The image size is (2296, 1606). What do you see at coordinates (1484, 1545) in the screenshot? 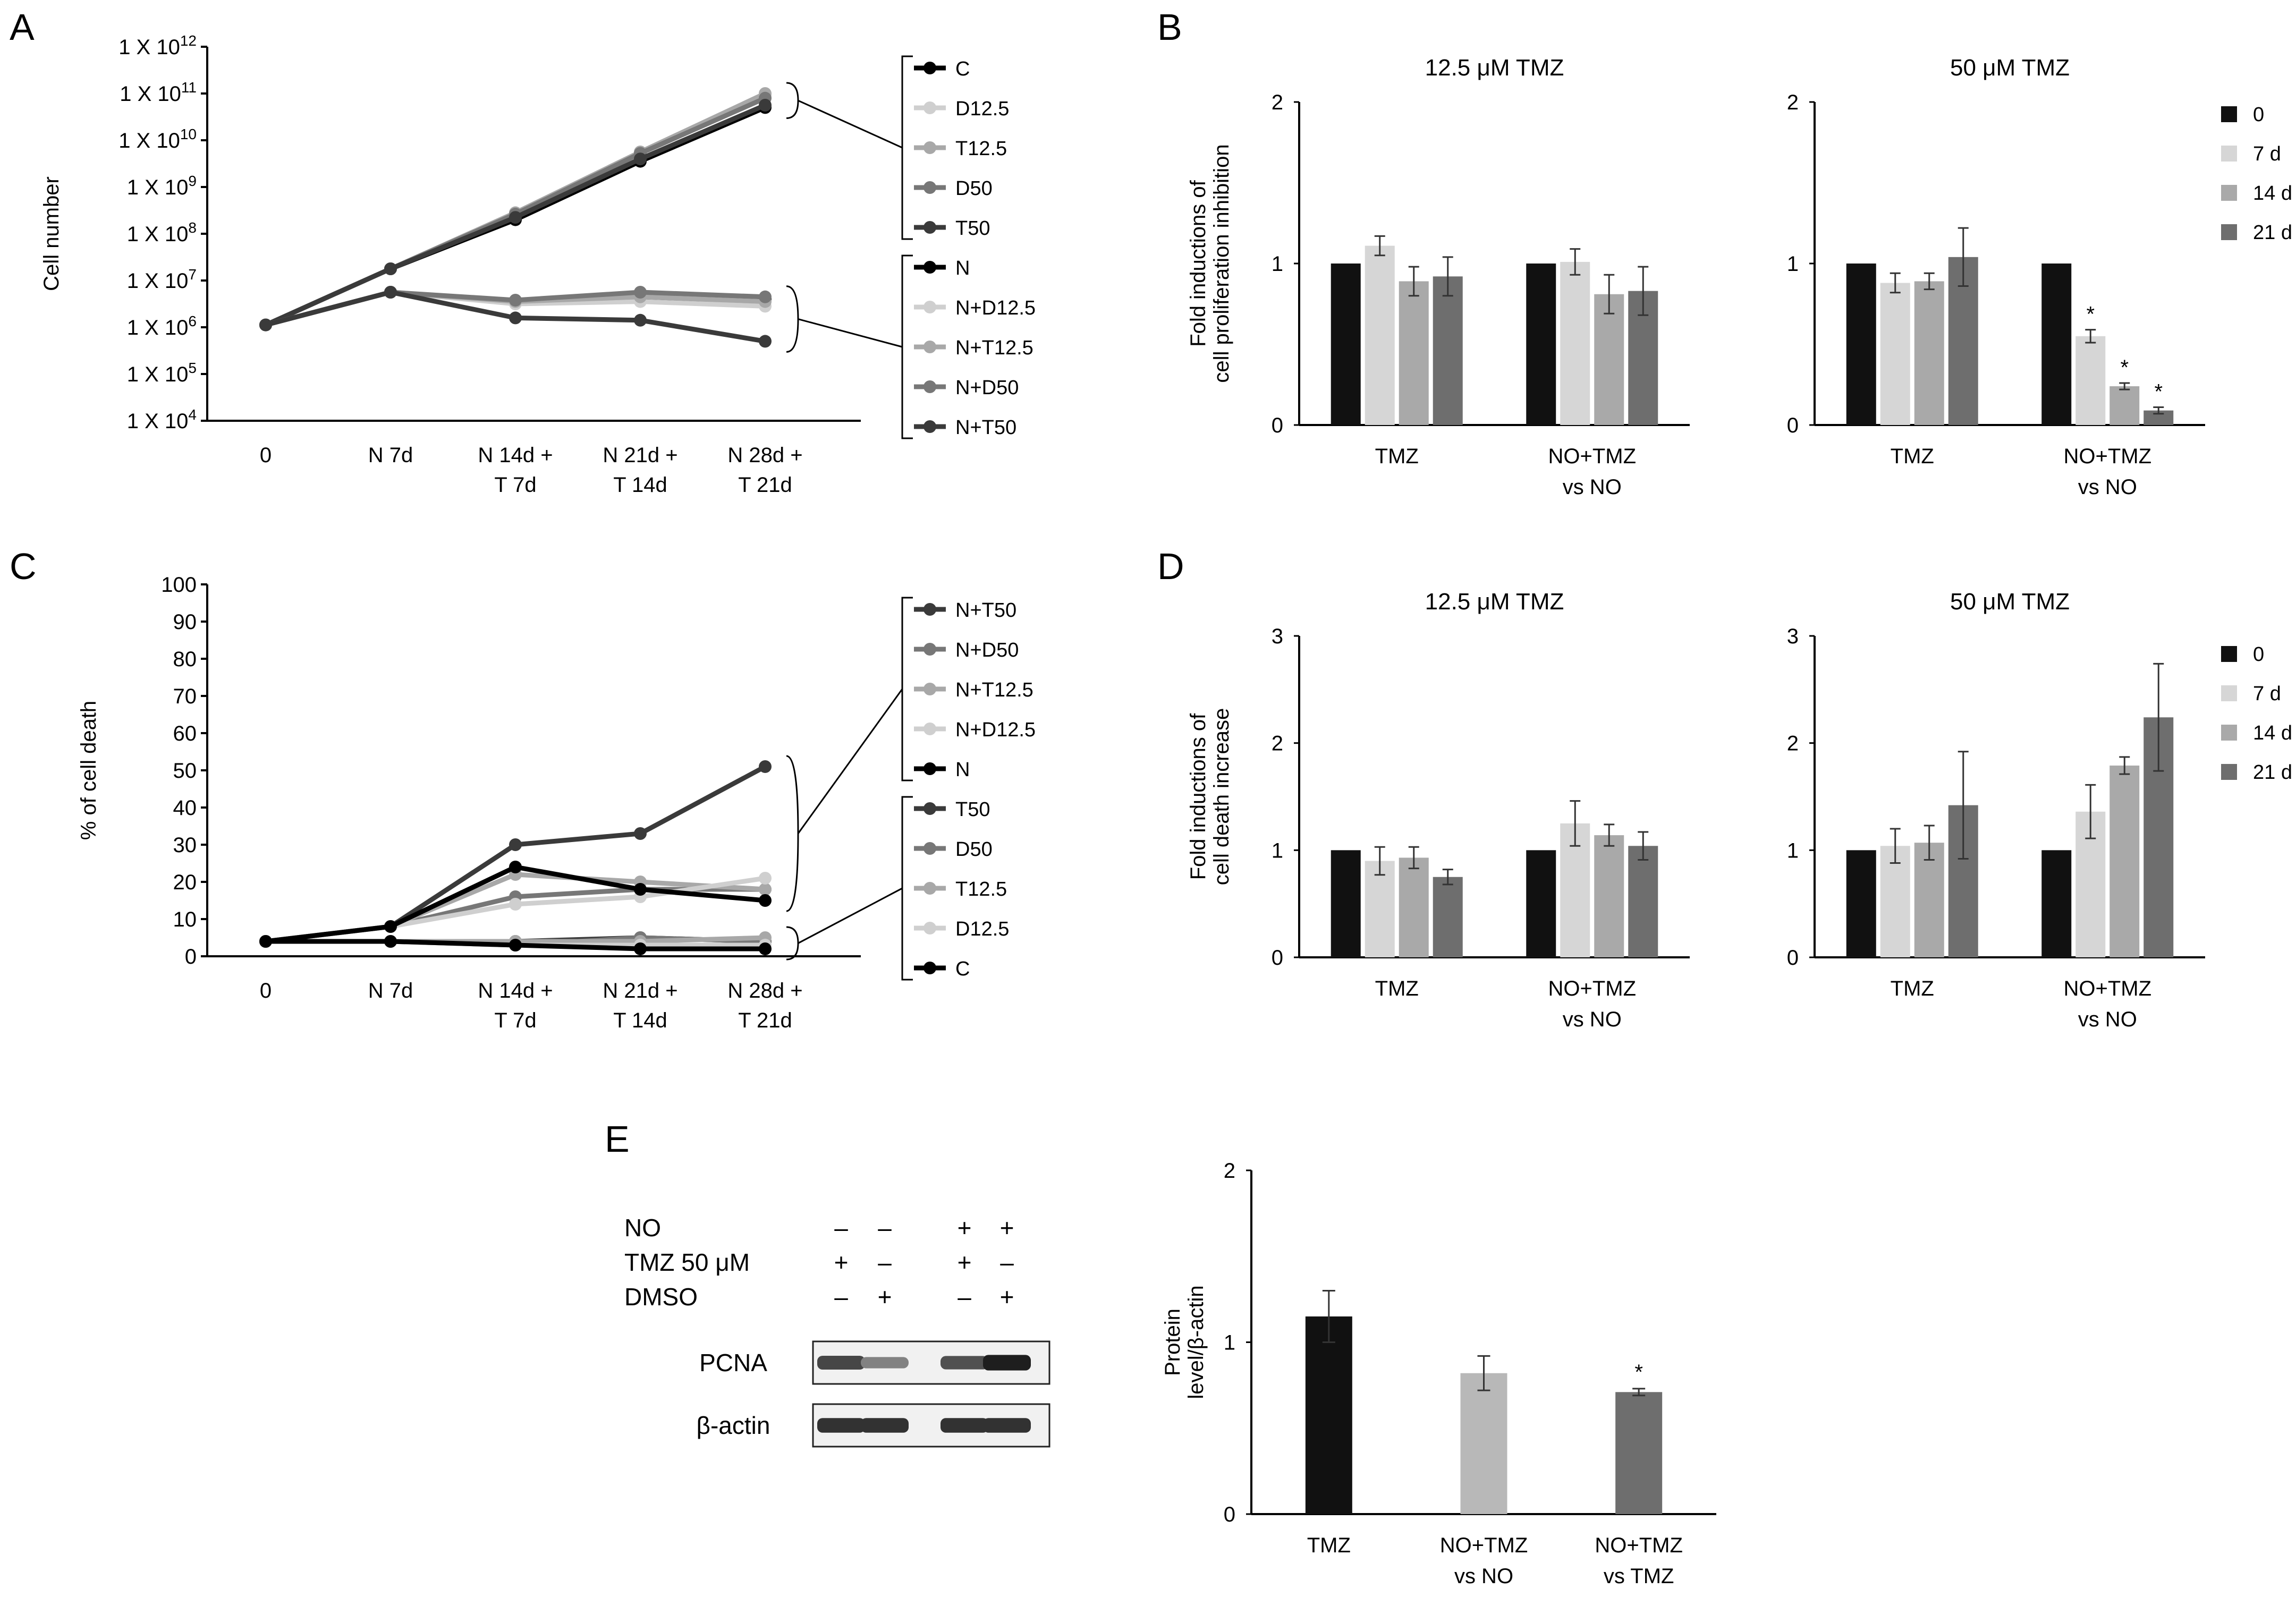
I see `x-tick-label-E-bar-line: NO+TMZ` at bounding box center [1484, 1545].